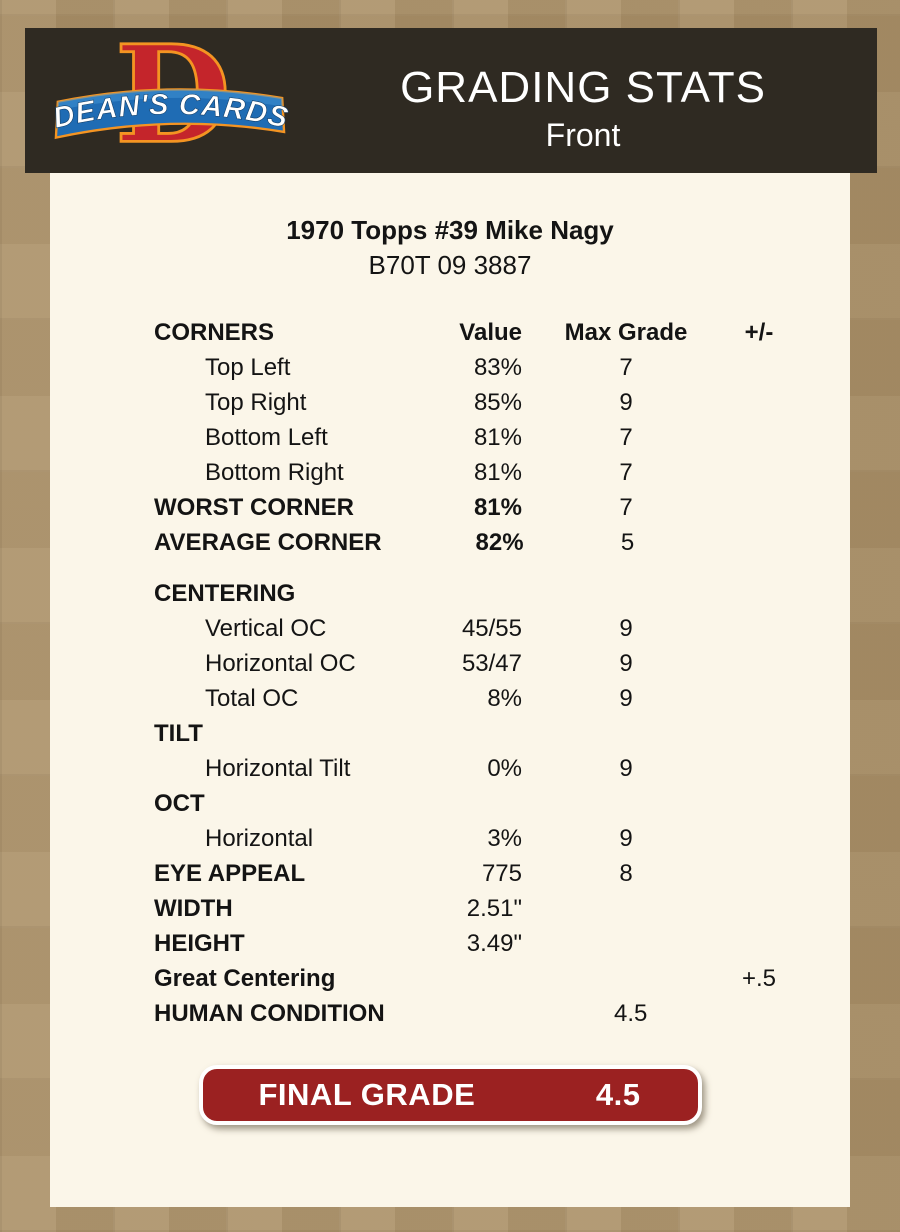  I want to click on row-label: Horizontal, so click(259, 838).